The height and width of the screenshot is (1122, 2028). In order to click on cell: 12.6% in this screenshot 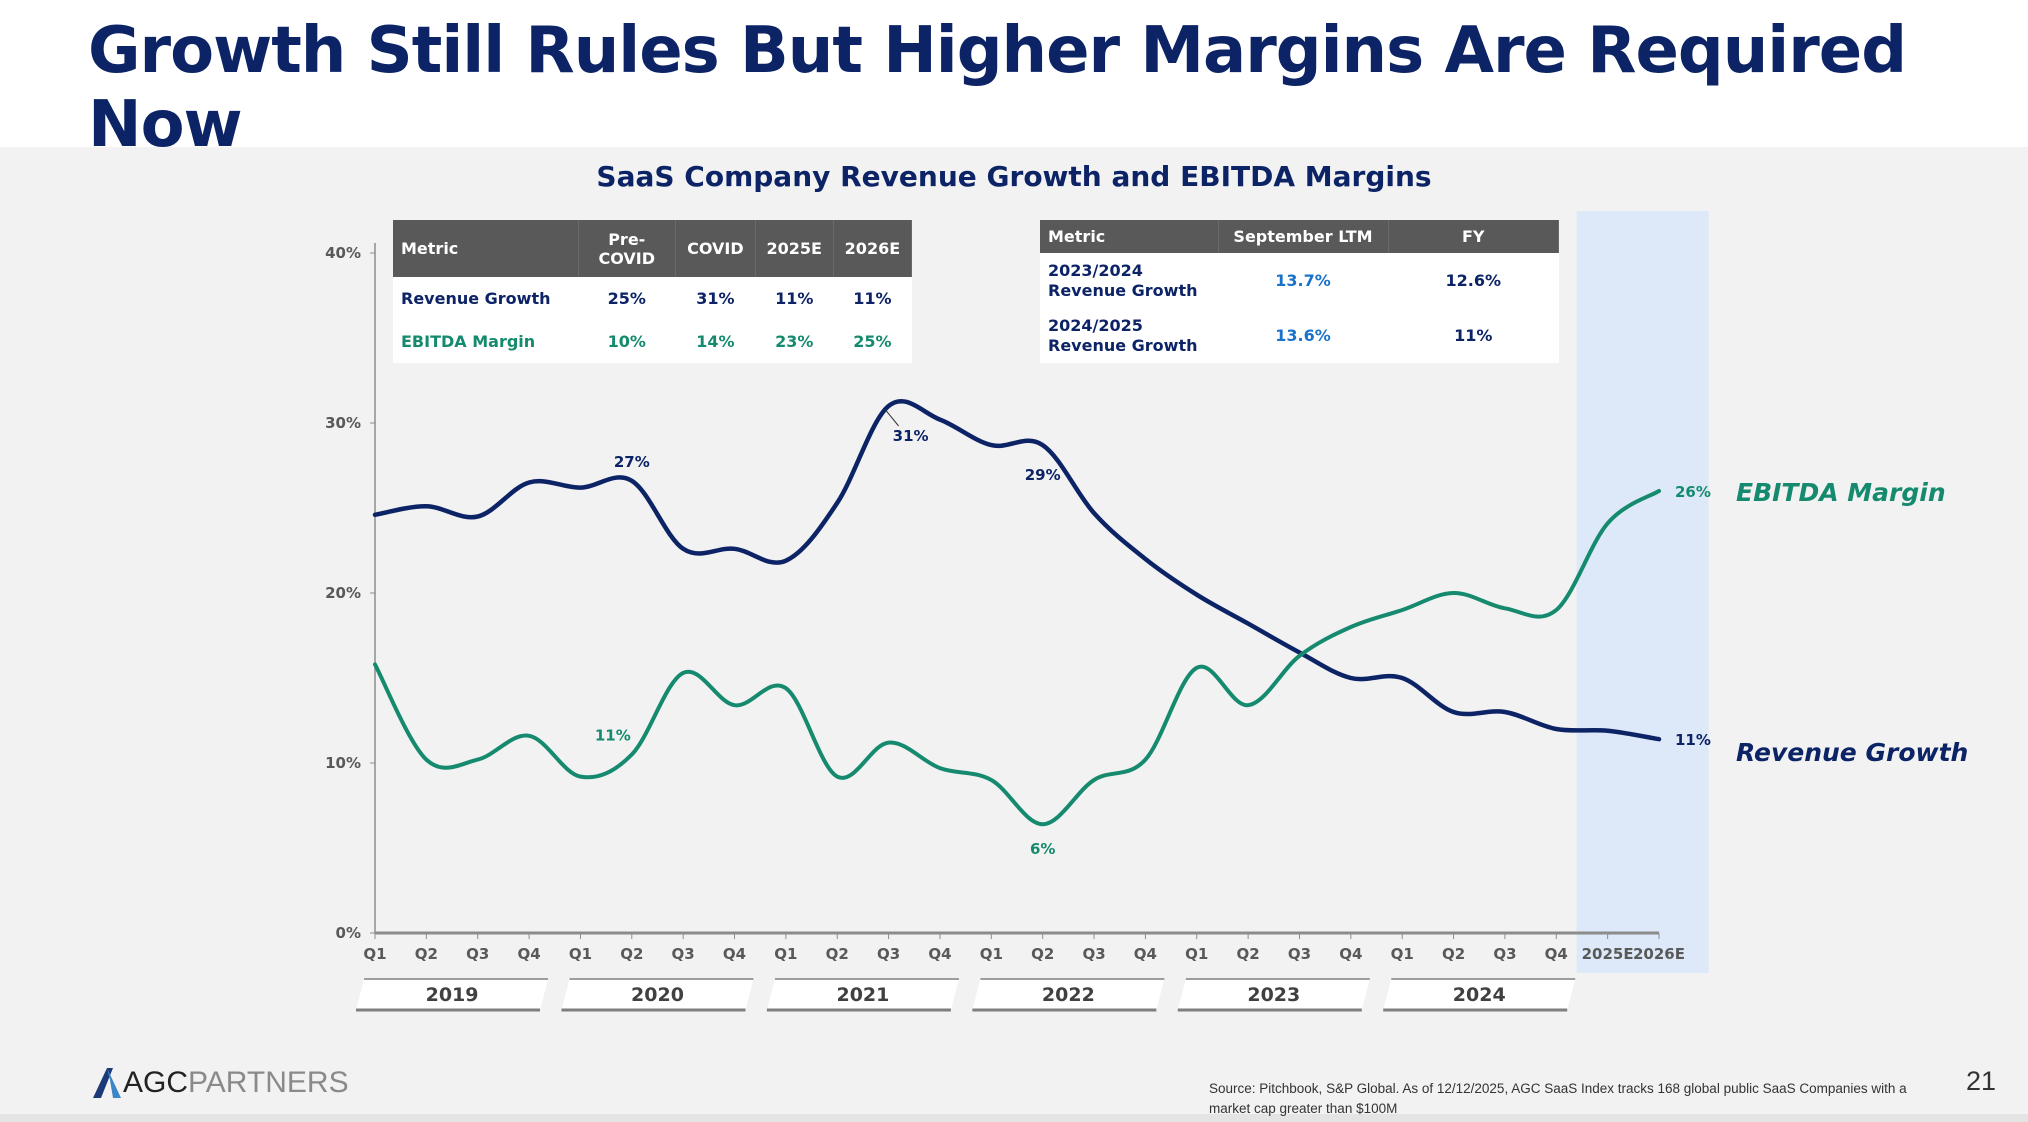, I will do `click(1473, 280)`.